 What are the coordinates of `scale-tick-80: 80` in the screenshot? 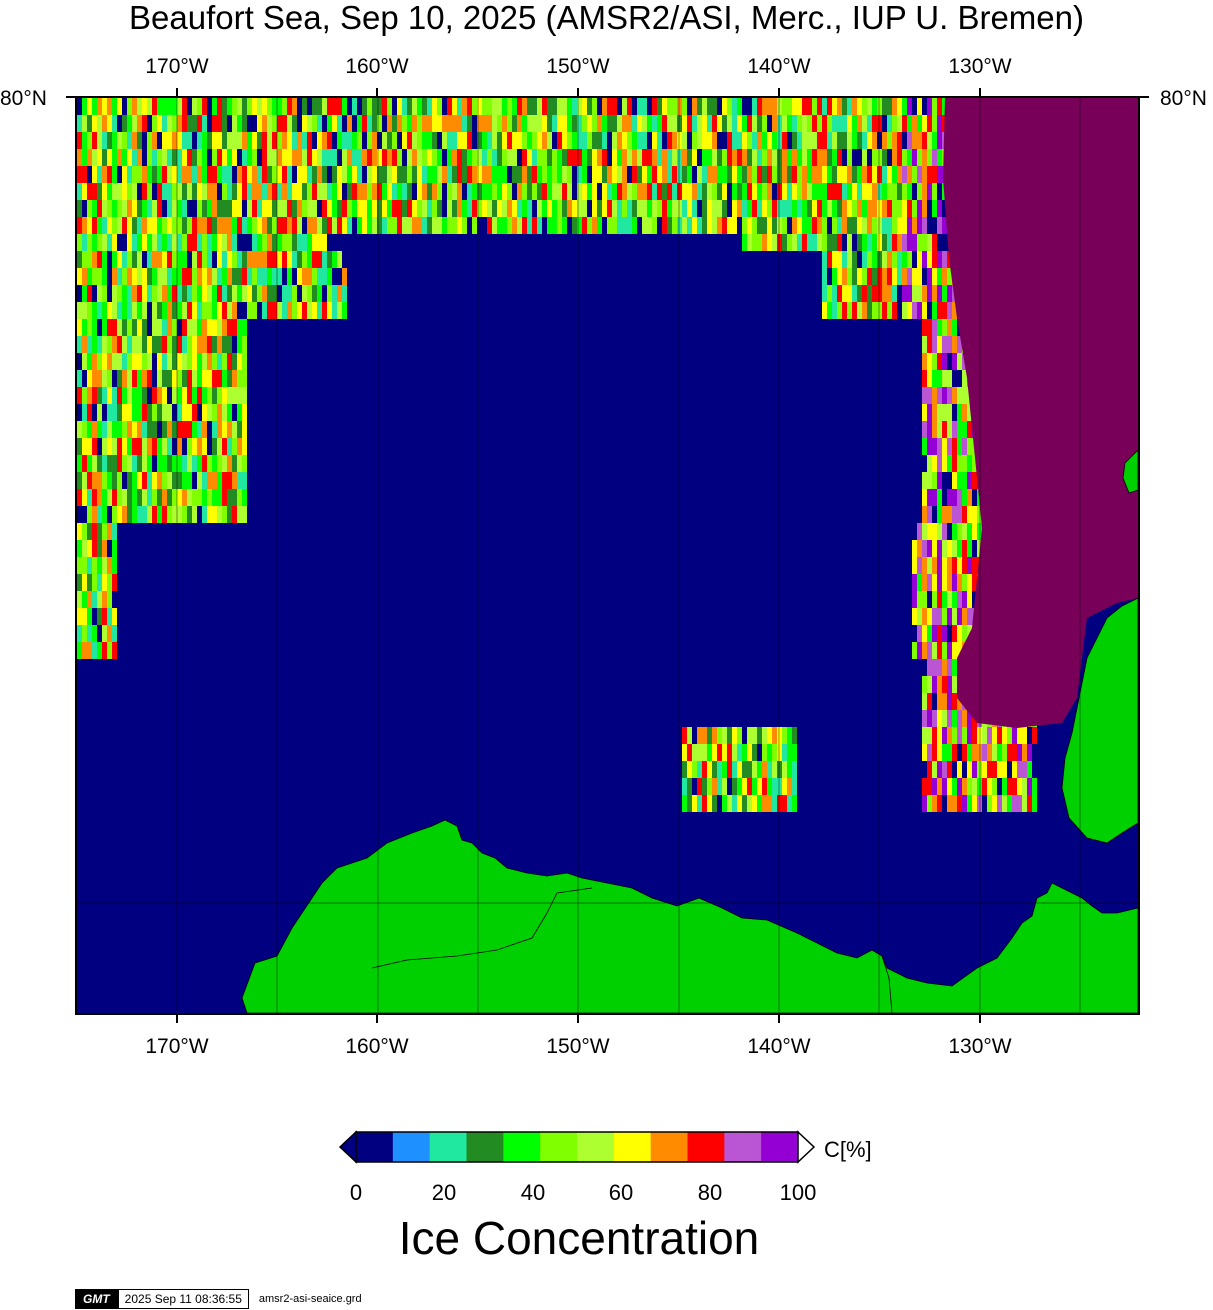 It's located at (710, 1192).